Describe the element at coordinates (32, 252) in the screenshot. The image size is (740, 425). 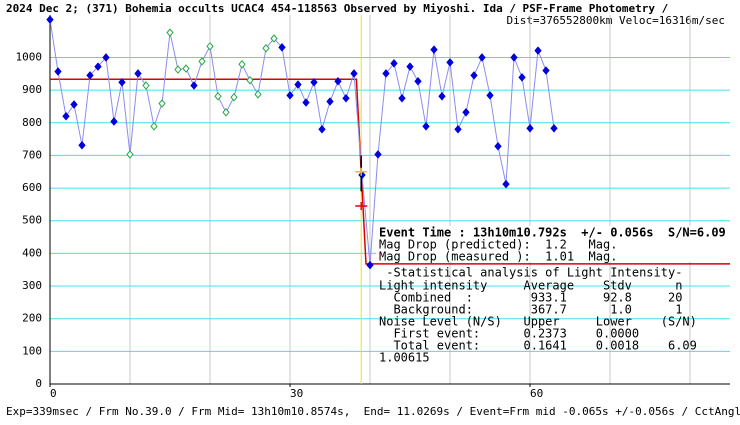
I see `y-tick-label: 400` at that location.